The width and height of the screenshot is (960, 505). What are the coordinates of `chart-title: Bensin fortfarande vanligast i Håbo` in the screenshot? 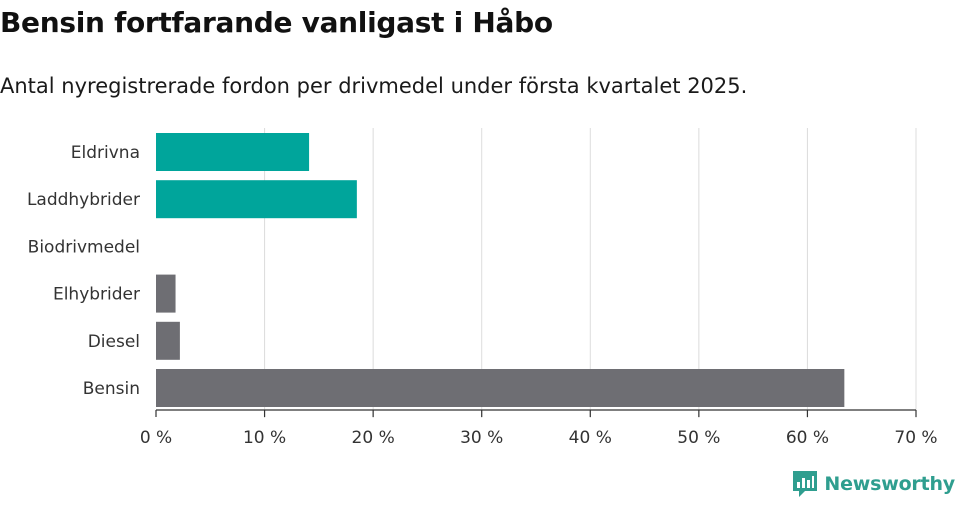 It's located at (276, 22).